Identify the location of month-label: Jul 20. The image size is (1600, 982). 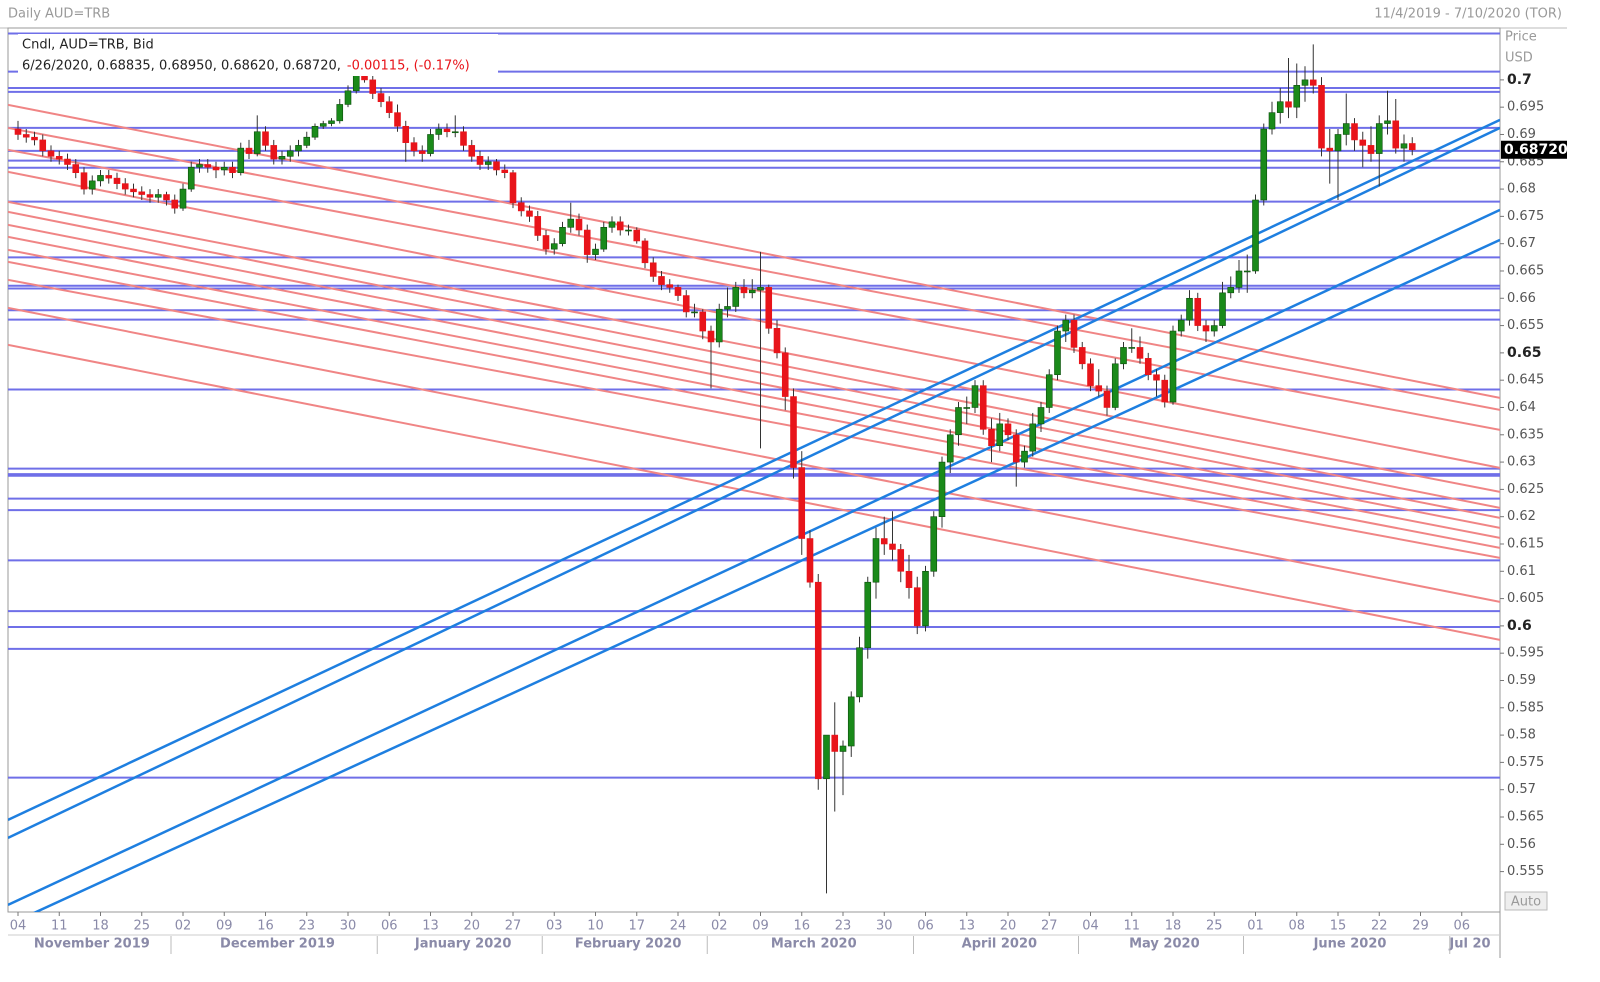
(1469, 944).